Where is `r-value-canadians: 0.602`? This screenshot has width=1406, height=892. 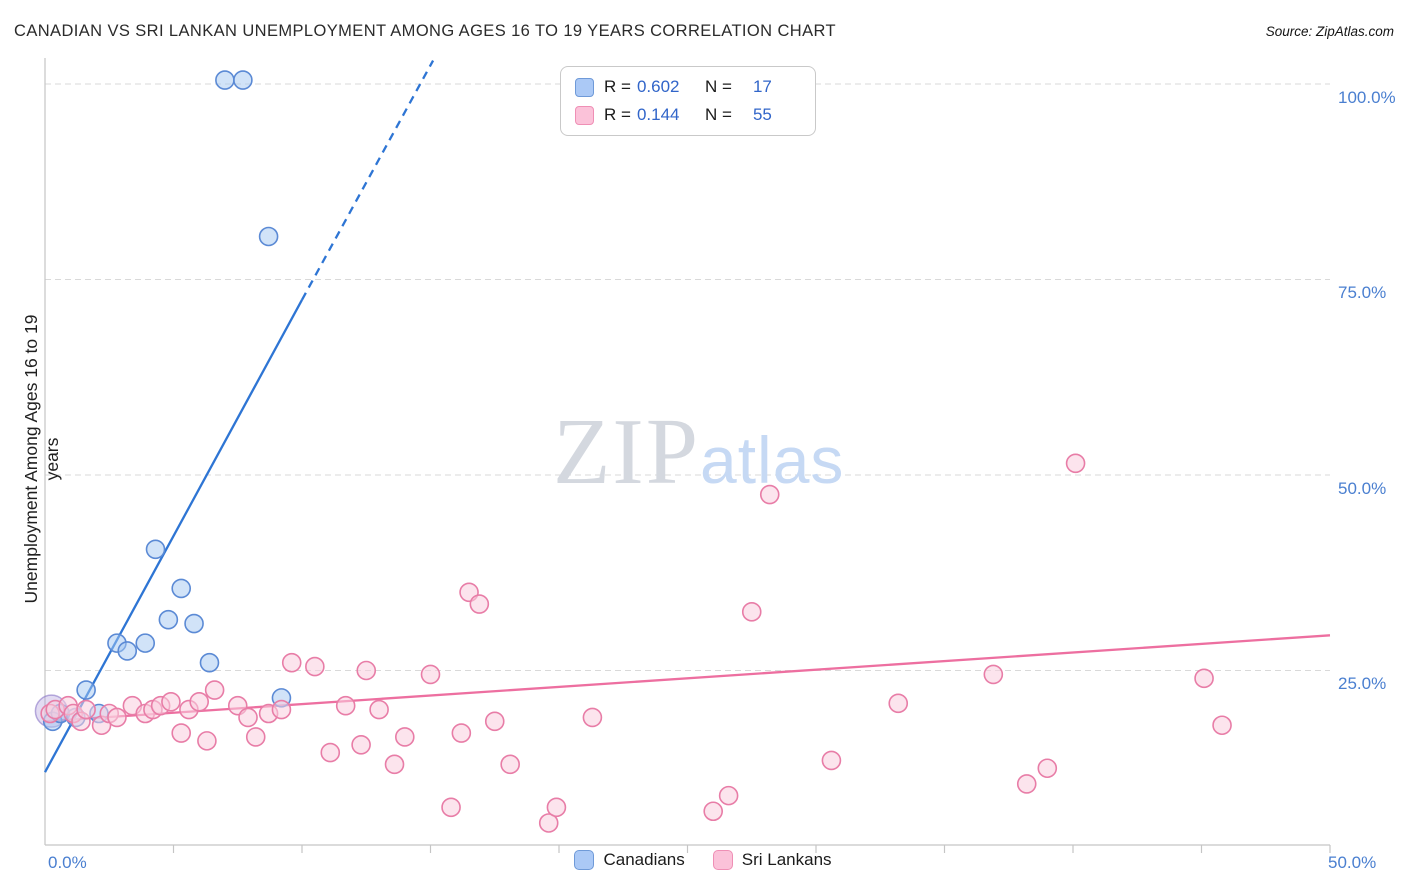 r-value-canadians: 0.602 is located at coordinates (658, 86).